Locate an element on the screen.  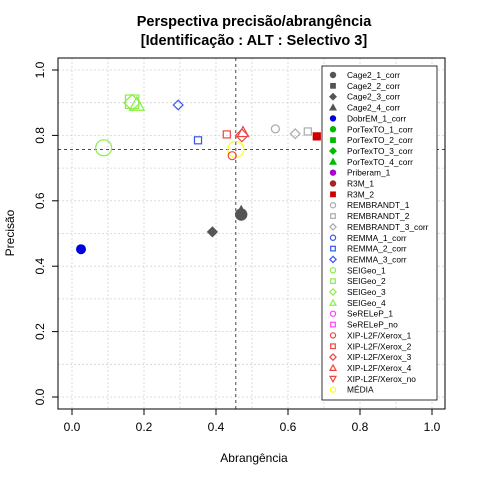
y-tick-label: 0.8 is located at coordinates (40, 135).